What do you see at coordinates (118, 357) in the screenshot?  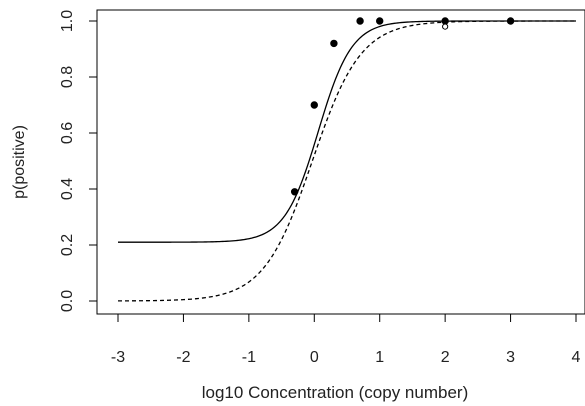 I see `x-tick-label: -3` at bounding box center [118, 357].